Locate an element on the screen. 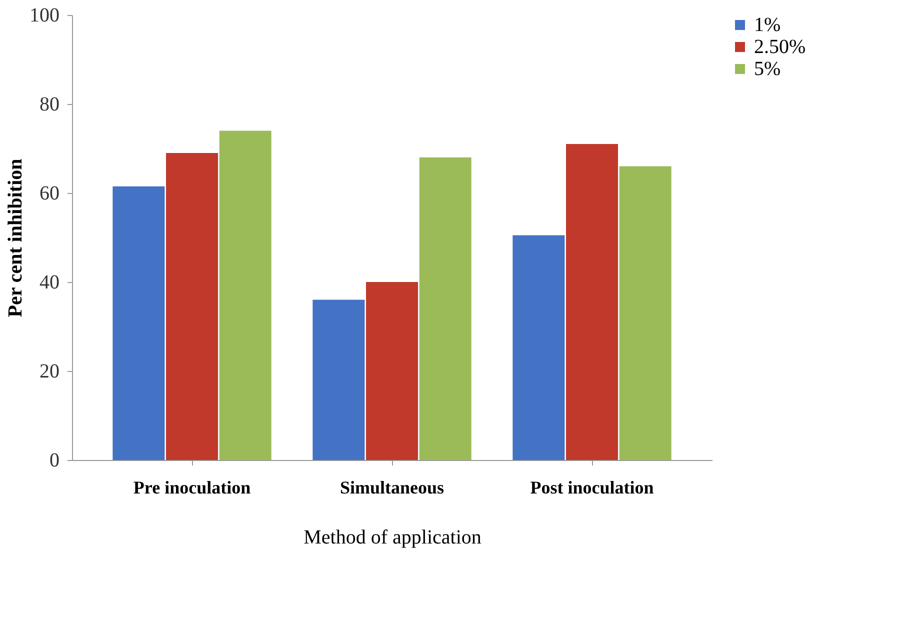  x-tick-label: Post inoculation is located at coordinates (592, 488).